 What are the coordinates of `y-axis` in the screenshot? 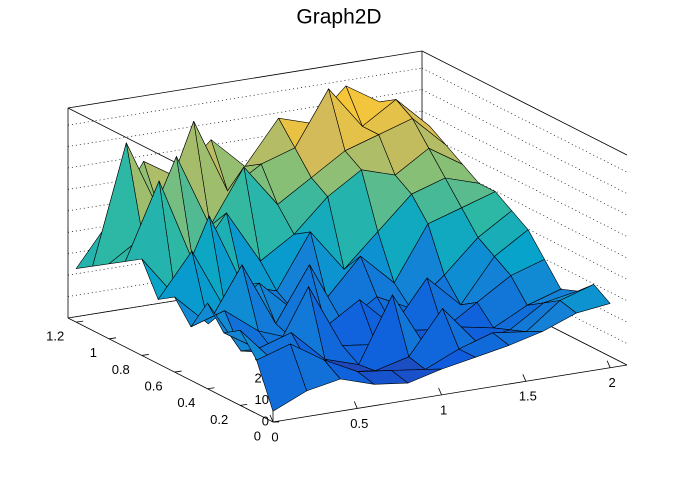 It's located at (170, 370).